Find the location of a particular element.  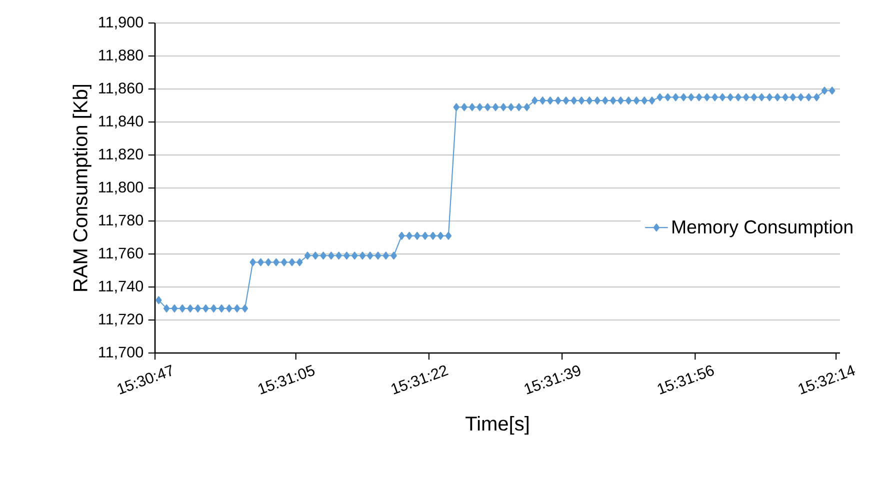

y-tick-label: 11,760 is located at coordinates (121, 254).